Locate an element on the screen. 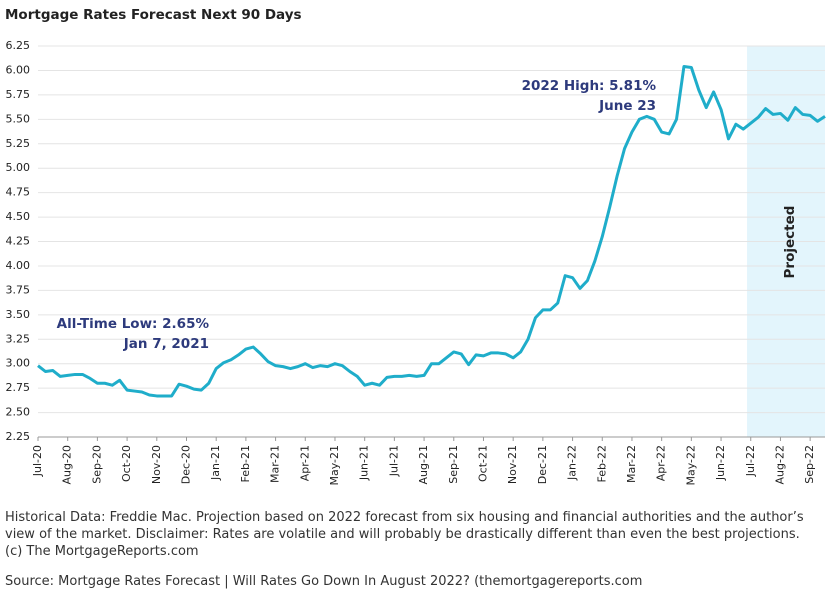 Image resolution: width=830 pixels, height=603 pixels. x-tick-label: Oct-20 is located at coordinates (126, 463).